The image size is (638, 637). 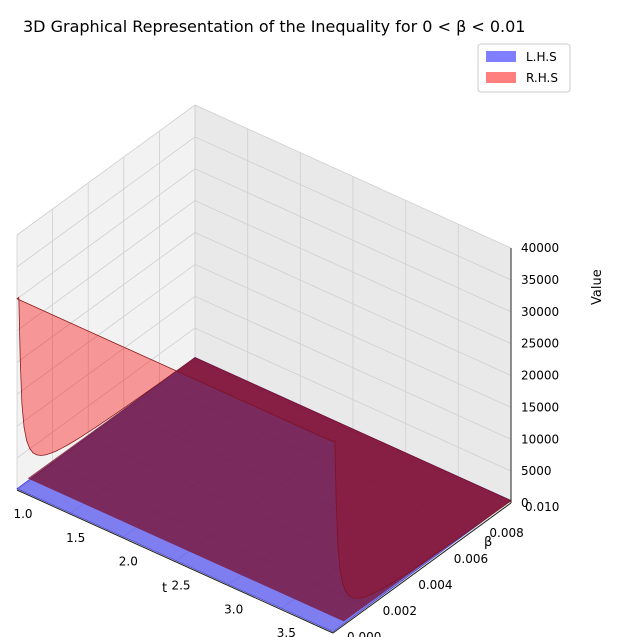 What do you see at coordinates (506, 533) in the screenshot?
I see `beta-tick-label: 0.008` at bounding box center [506, 533].